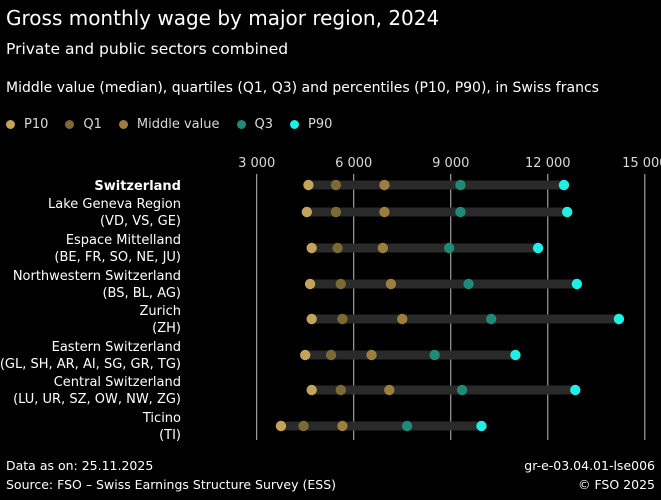 The width and height of the screenshot is (661, 500). Describe the element at coordinates (116, 347) in the screenshot. I see `category-label-eastern-switzerland: Eastern Switzerland` at that location.